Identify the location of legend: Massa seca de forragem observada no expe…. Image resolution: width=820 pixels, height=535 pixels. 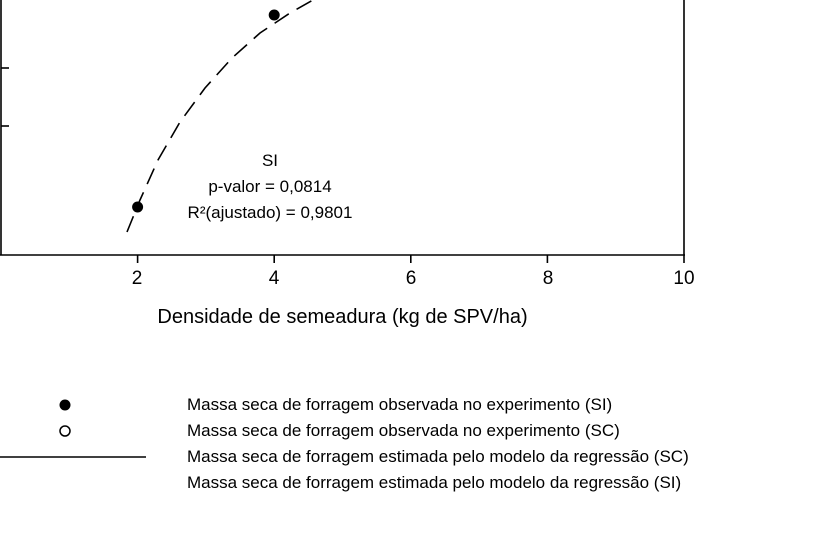
(438, 444).